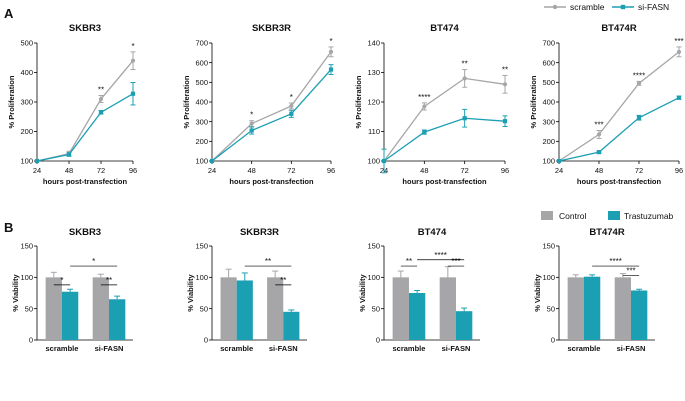 The height and width of the screenshot is (401, 685). What do you see at coordinates (374, 131) in the screenshot?
I see `y-tick-label: 110` at bounding box center [374, 131].